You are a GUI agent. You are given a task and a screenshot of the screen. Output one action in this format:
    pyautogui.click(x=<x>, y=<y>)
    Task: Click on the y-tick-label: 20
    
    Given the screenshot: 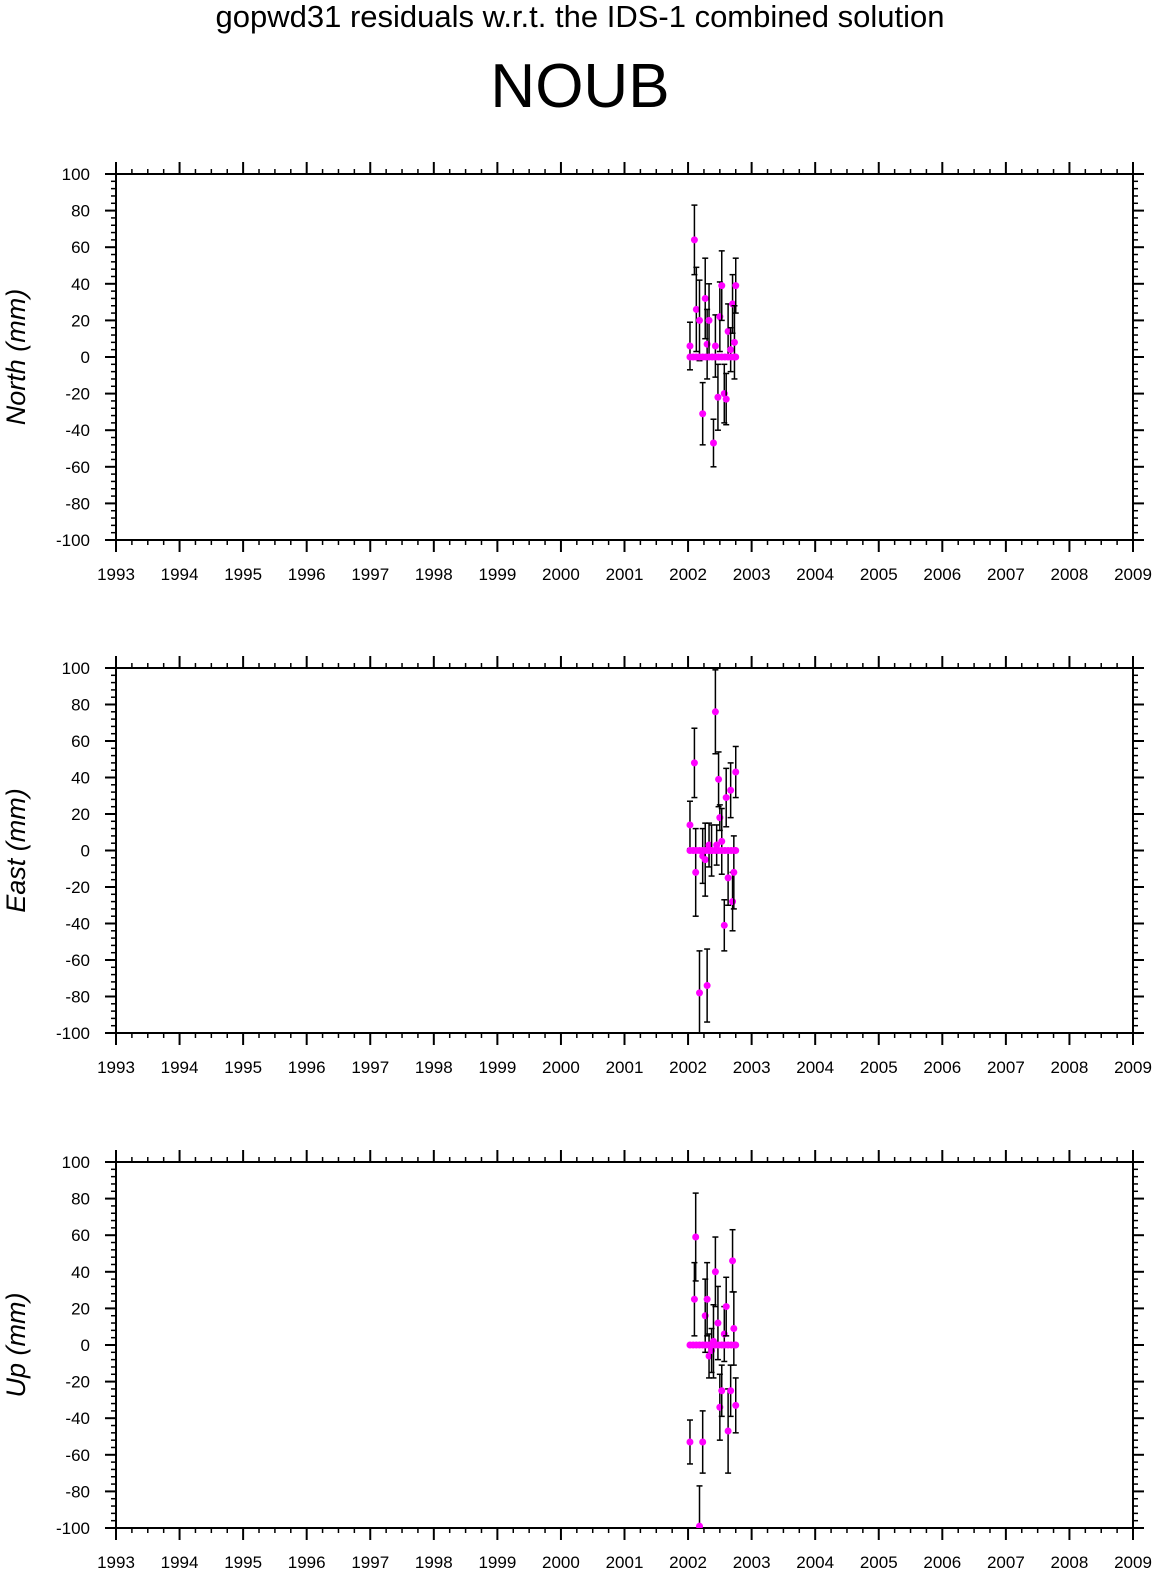 What is the action you would take?
    pyautogui.click(x=80, y=320)
    